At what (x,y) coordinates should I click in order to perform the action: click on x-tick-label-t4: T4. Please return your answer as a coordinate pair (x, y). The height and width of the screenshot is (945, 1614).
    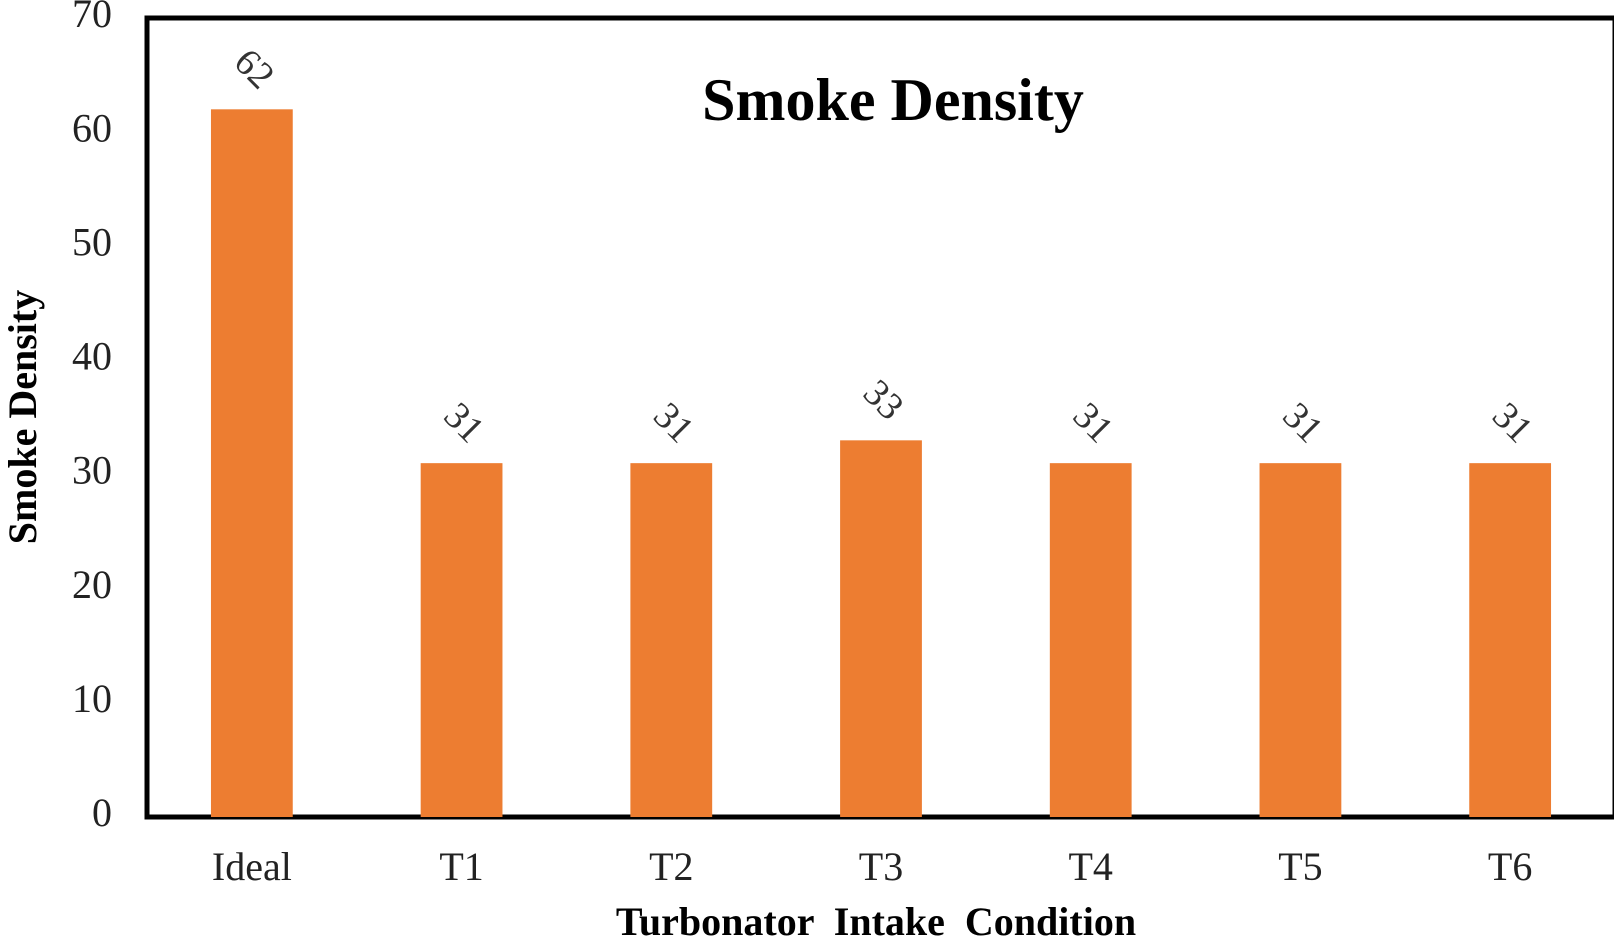
    Looking at the image, I should click on (1090, 866).